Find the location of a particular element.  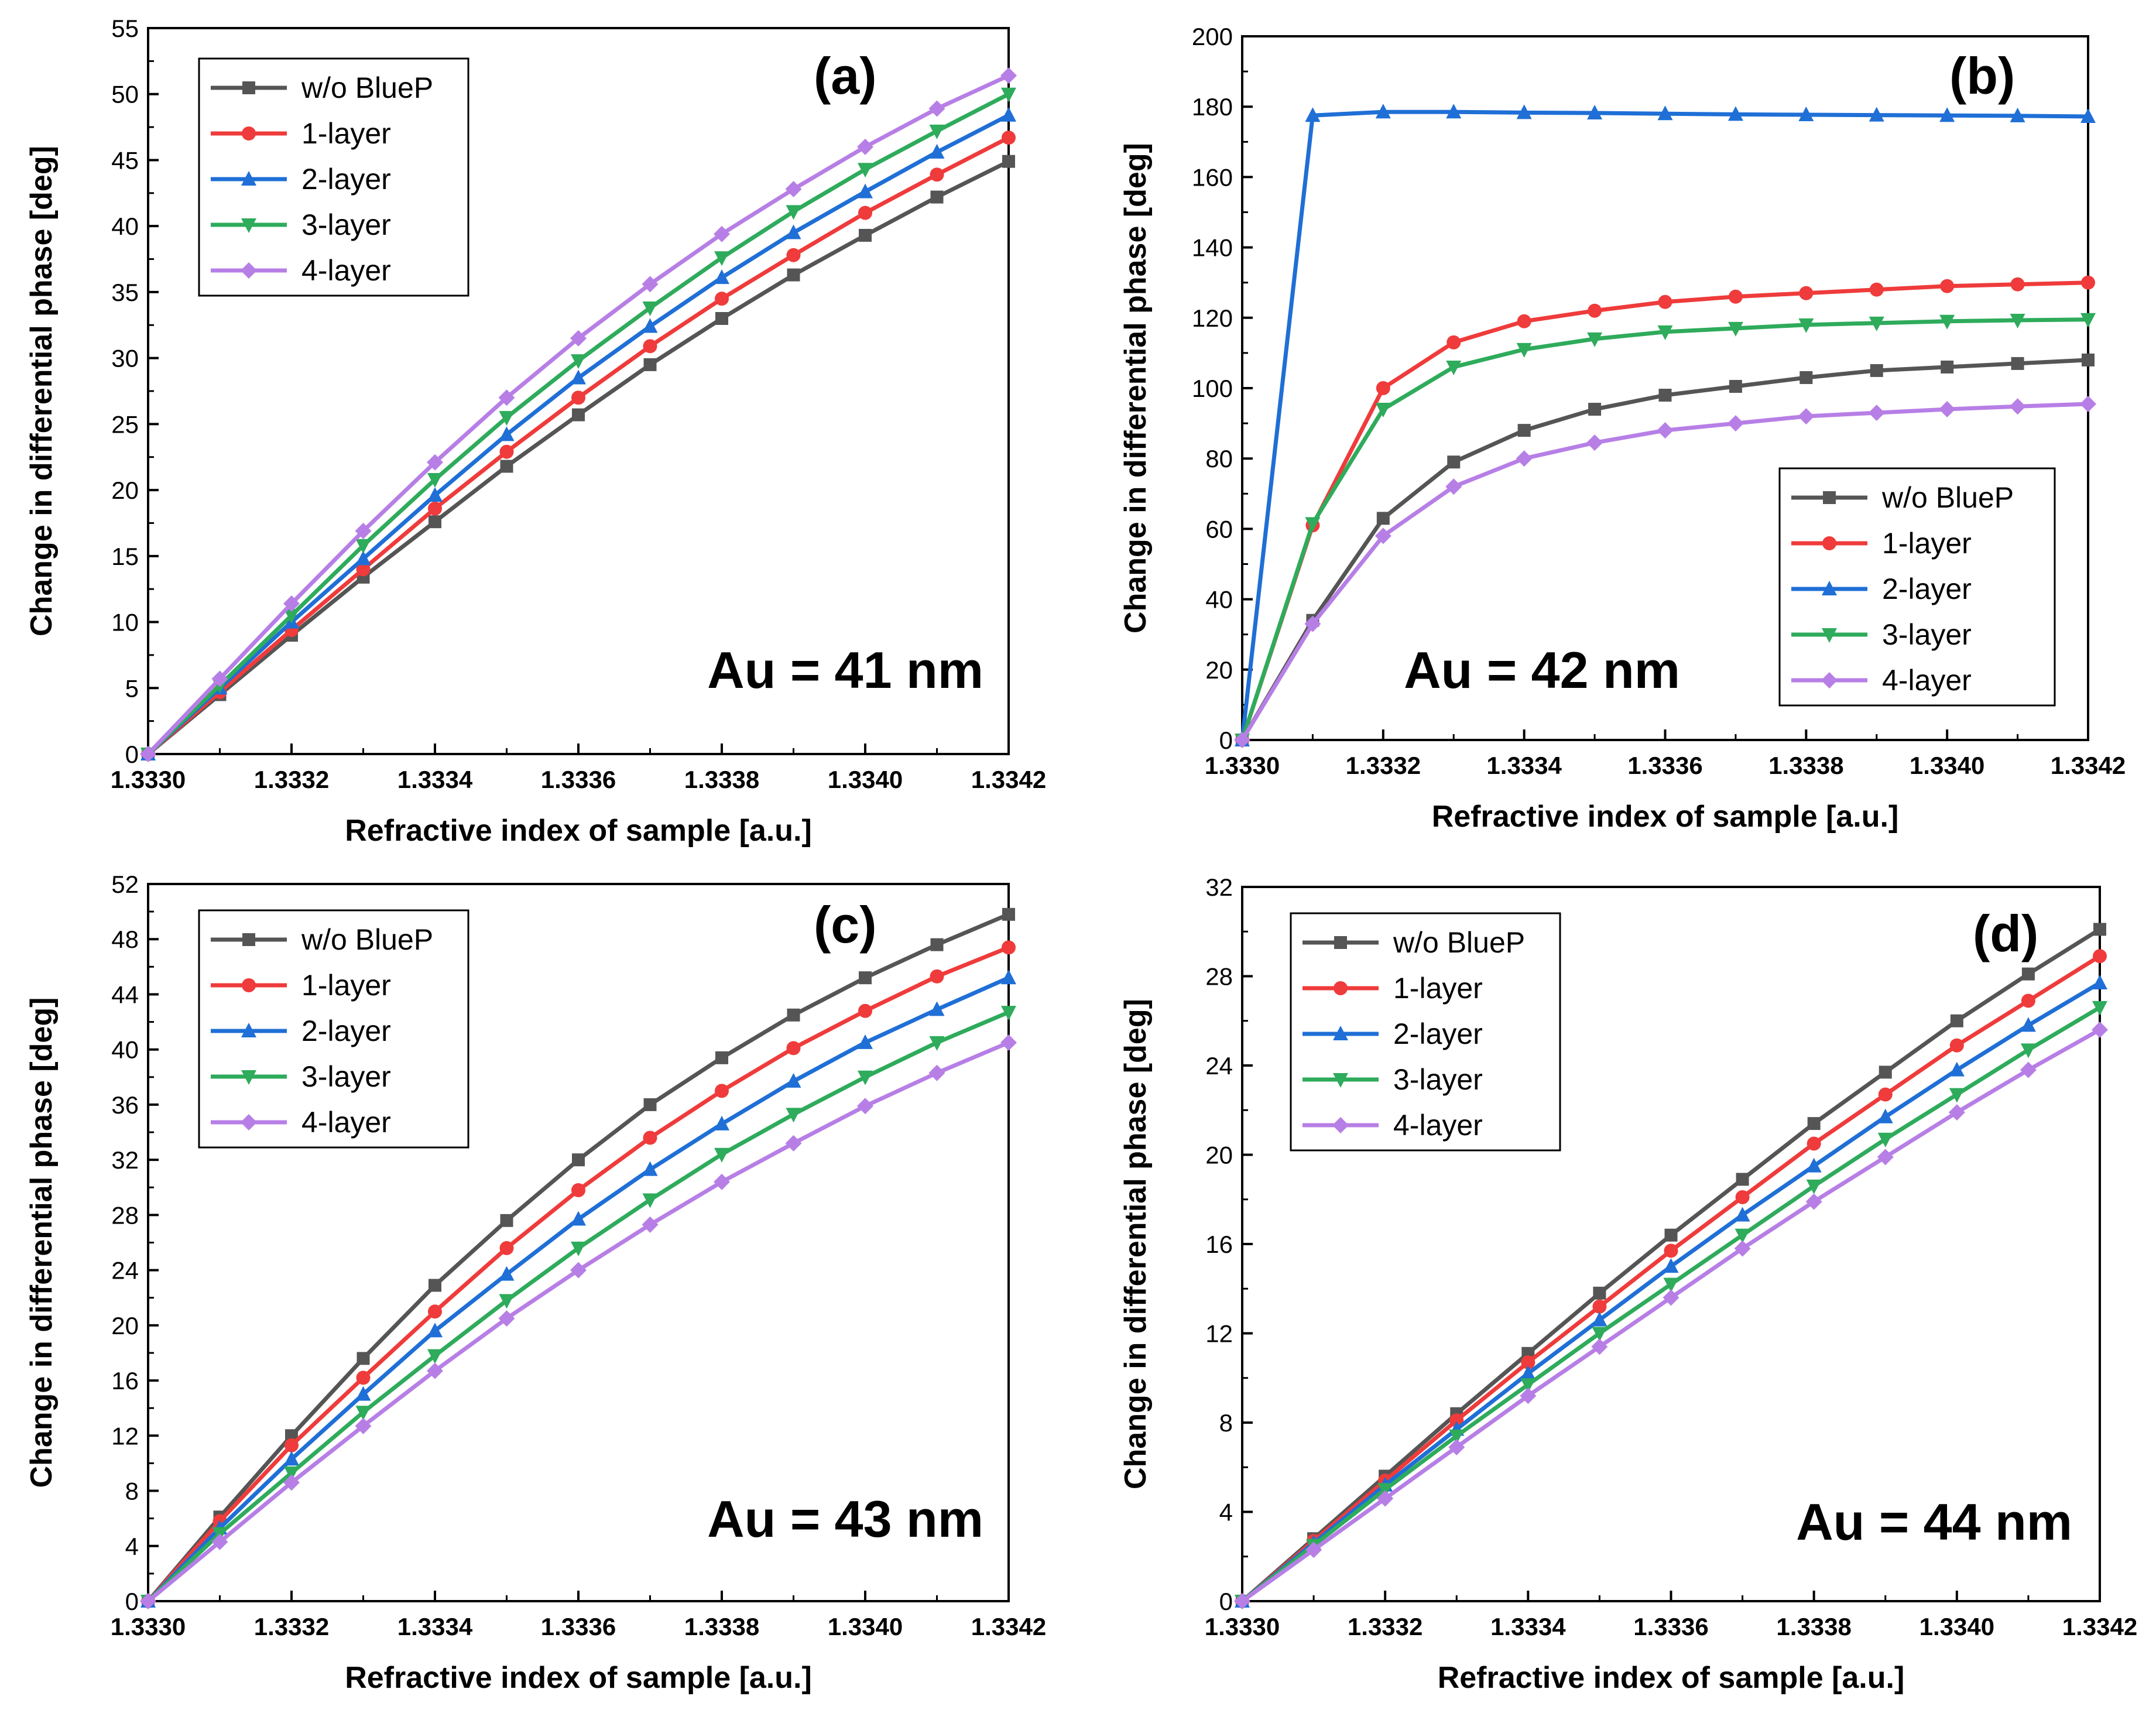

y-tick-label: 20 is located at coordinates (1219, 1155).